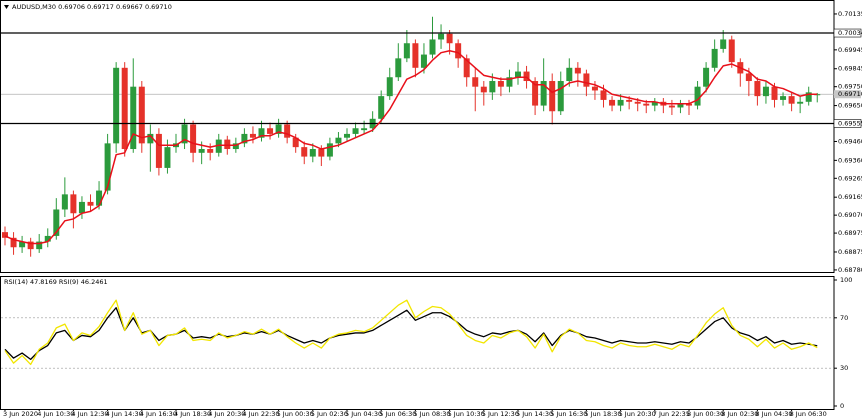  I want to click on rsi-title: RSI(14) 47.8169 RSI(9) 46.2461, so click(56, 282).